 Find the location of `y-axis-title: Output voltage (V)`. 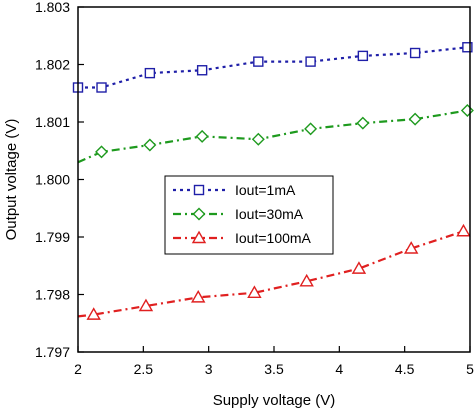

y-axis-title: Output voltage (V) is located at coordinates (11, 180).